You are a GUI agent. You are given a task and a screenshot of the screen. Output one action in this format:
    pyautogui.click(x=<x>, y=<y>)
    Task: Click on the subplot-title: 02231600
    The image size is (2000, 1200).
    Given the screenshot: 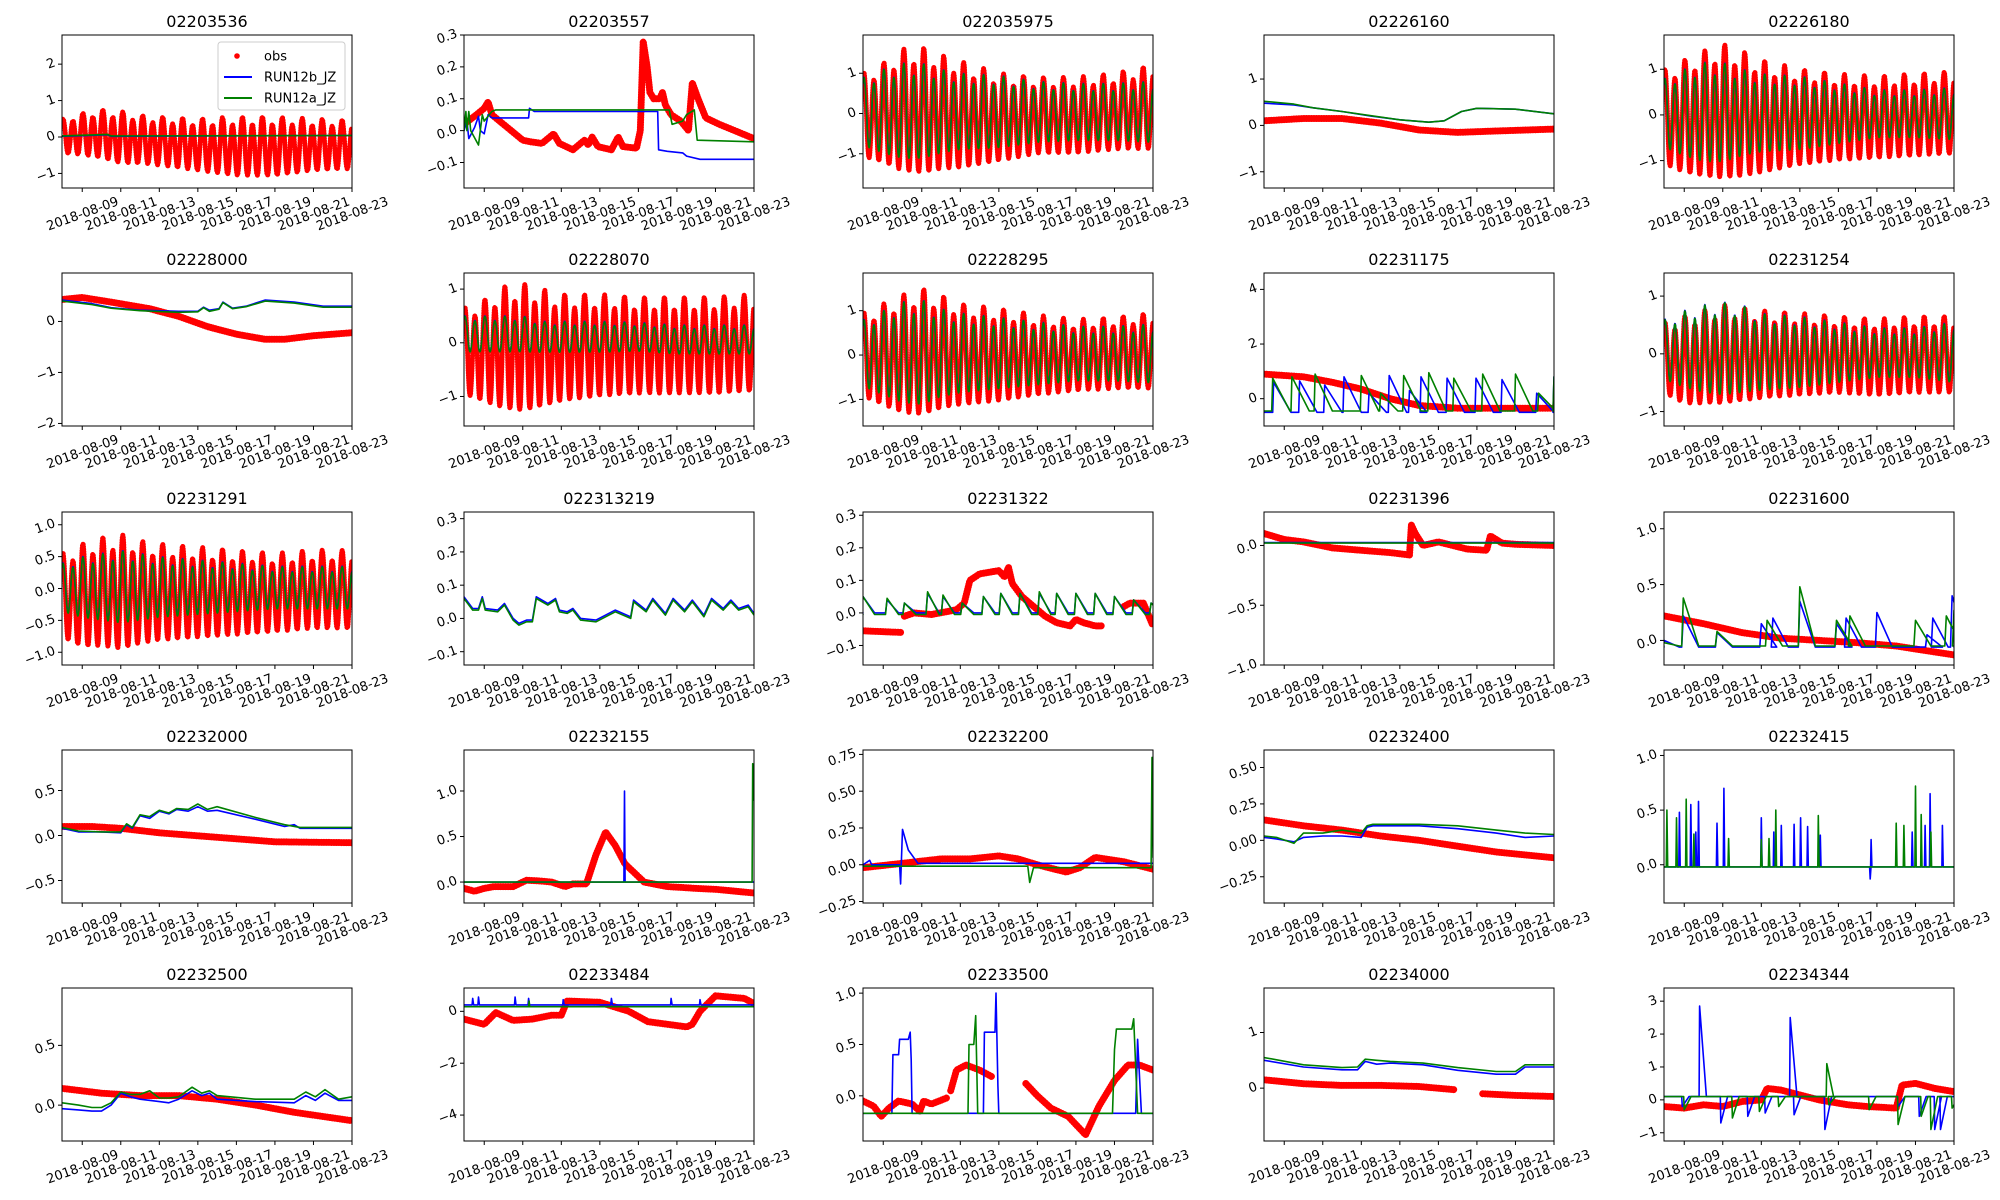 What is the action you would take?
    pyautogui.click(x=1808, y=498)
    